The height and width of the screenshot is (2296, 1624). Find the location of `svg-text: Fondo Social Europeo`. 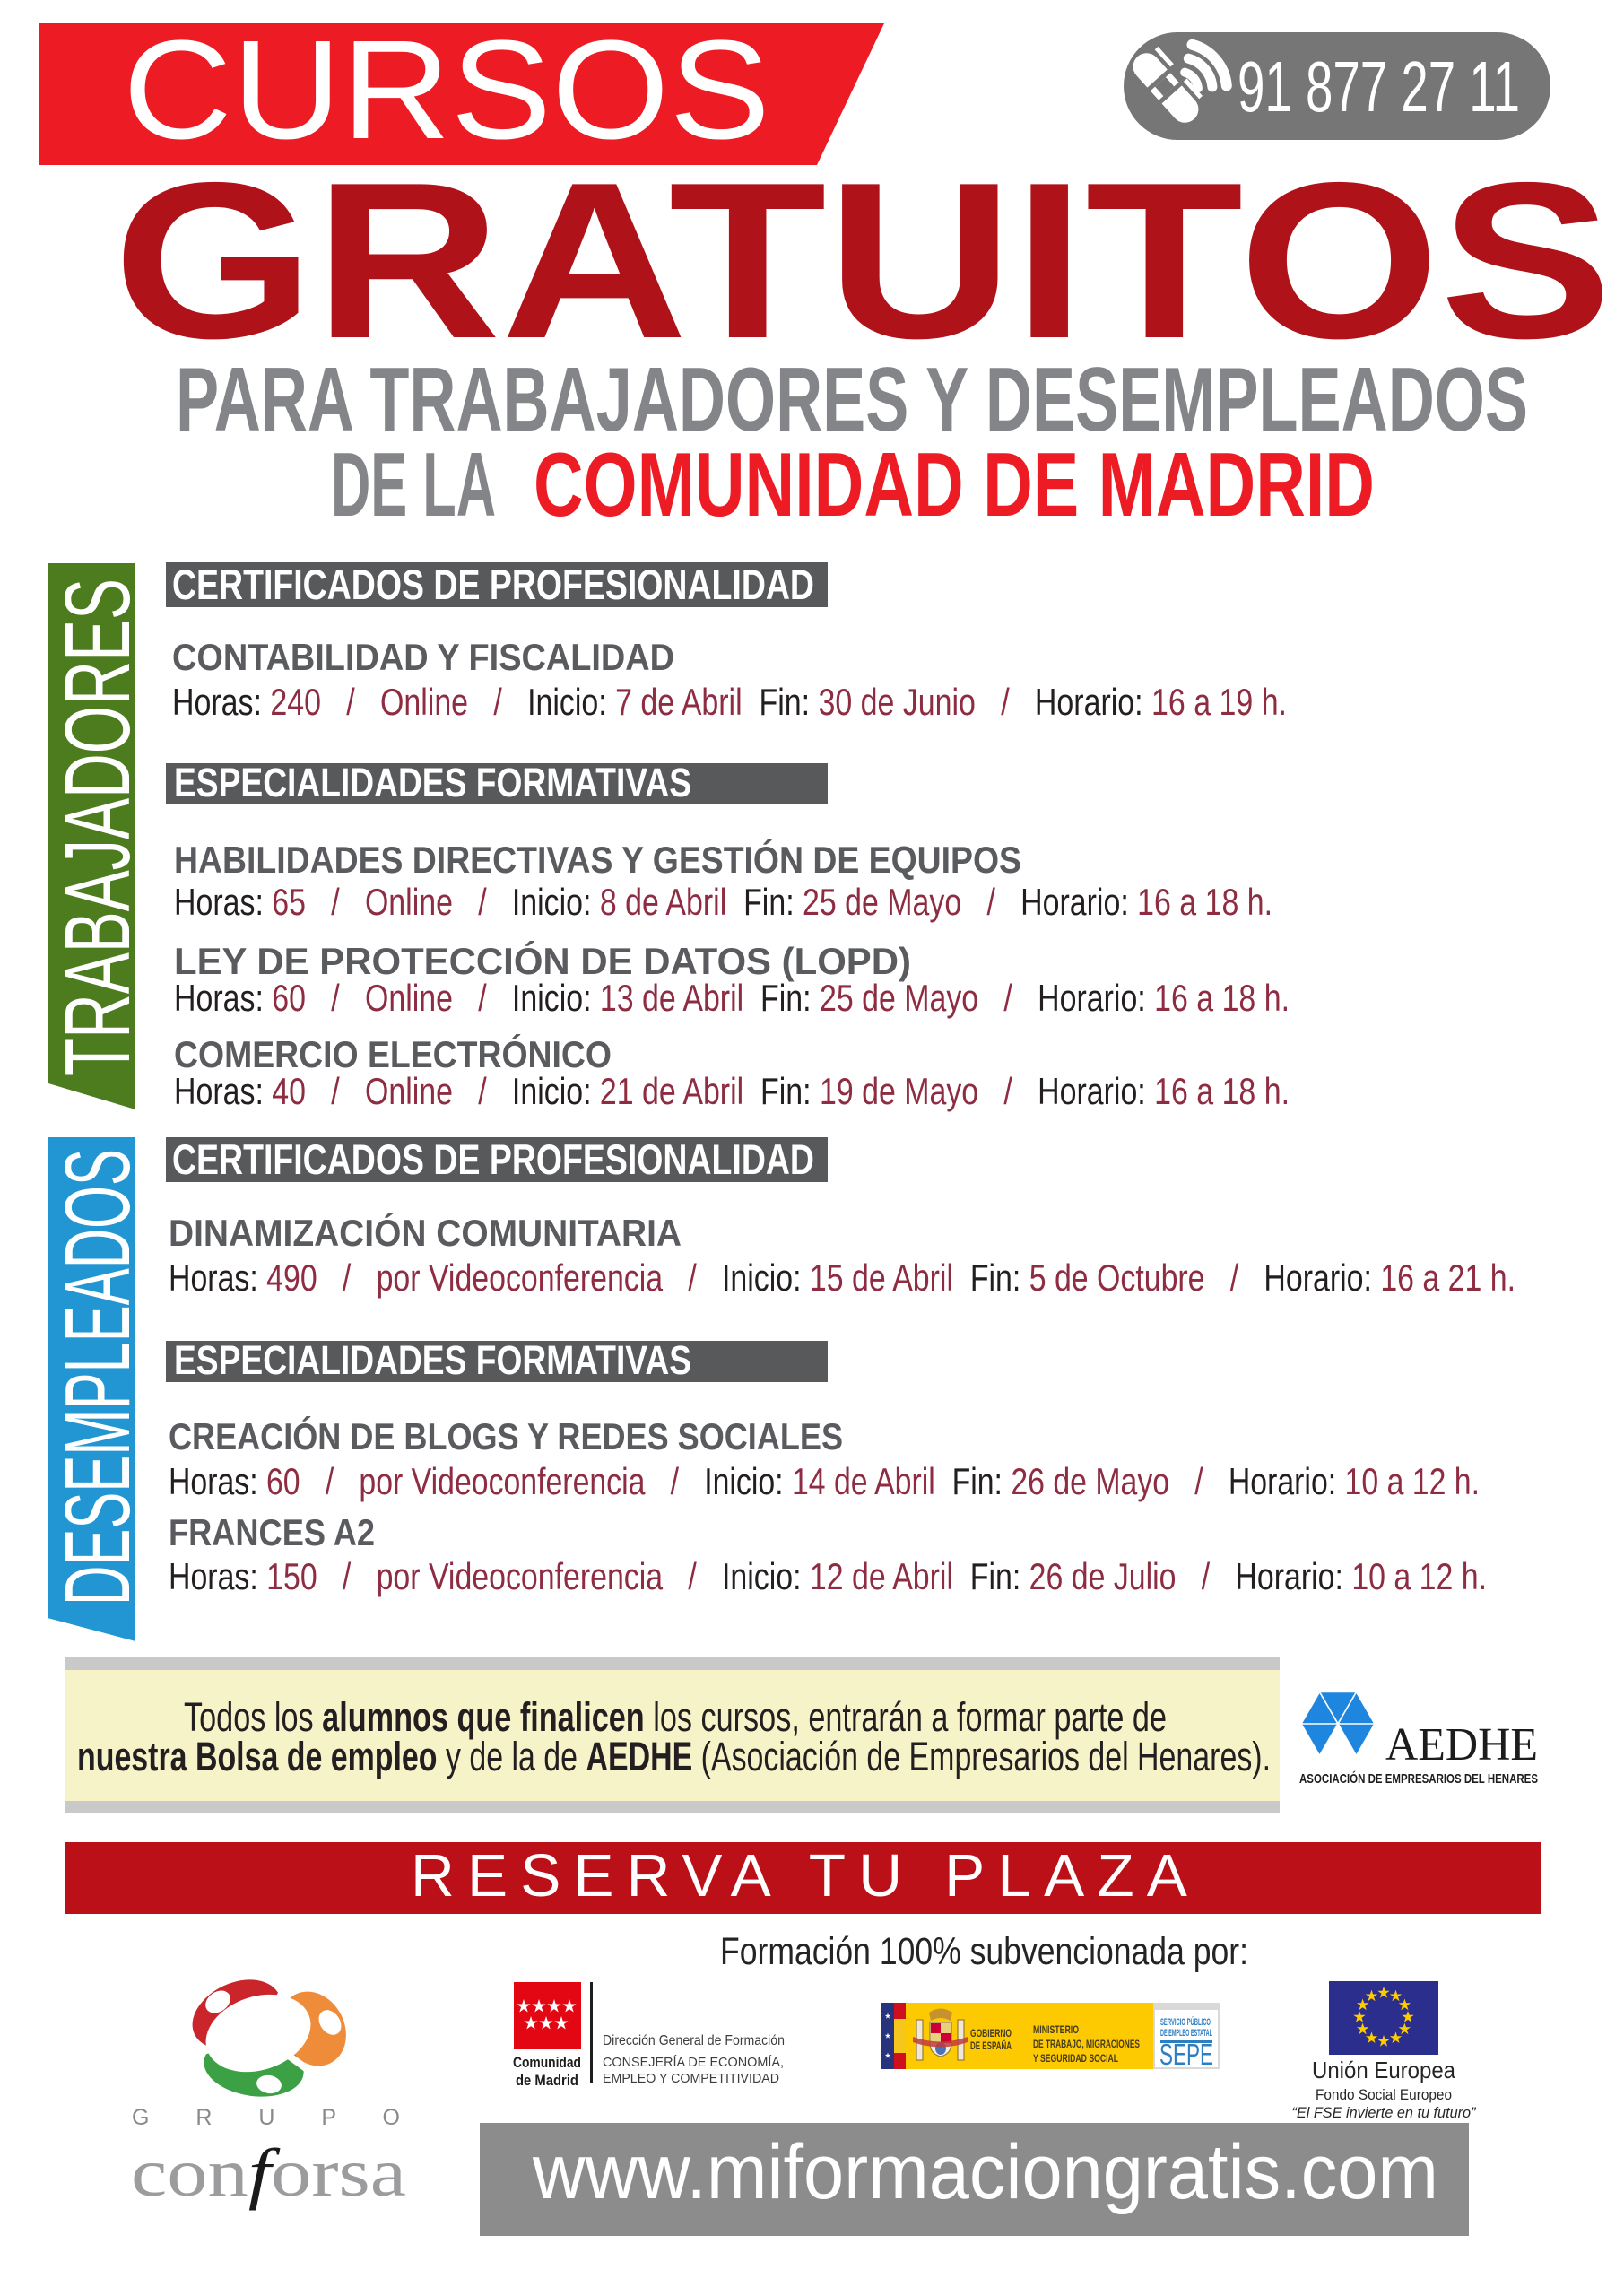

svg-text: Fondo Social Europeo is located at coordinates (1384, 2094).